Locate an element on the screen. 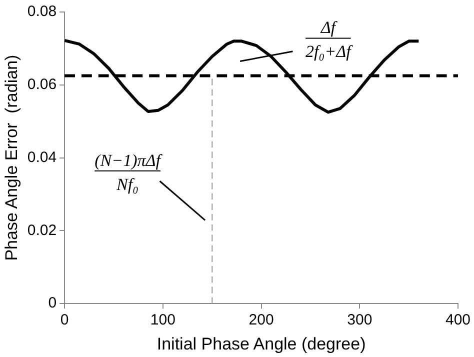  annotation: Δf 2f₀+Δf is located at coordinates (330, 40).